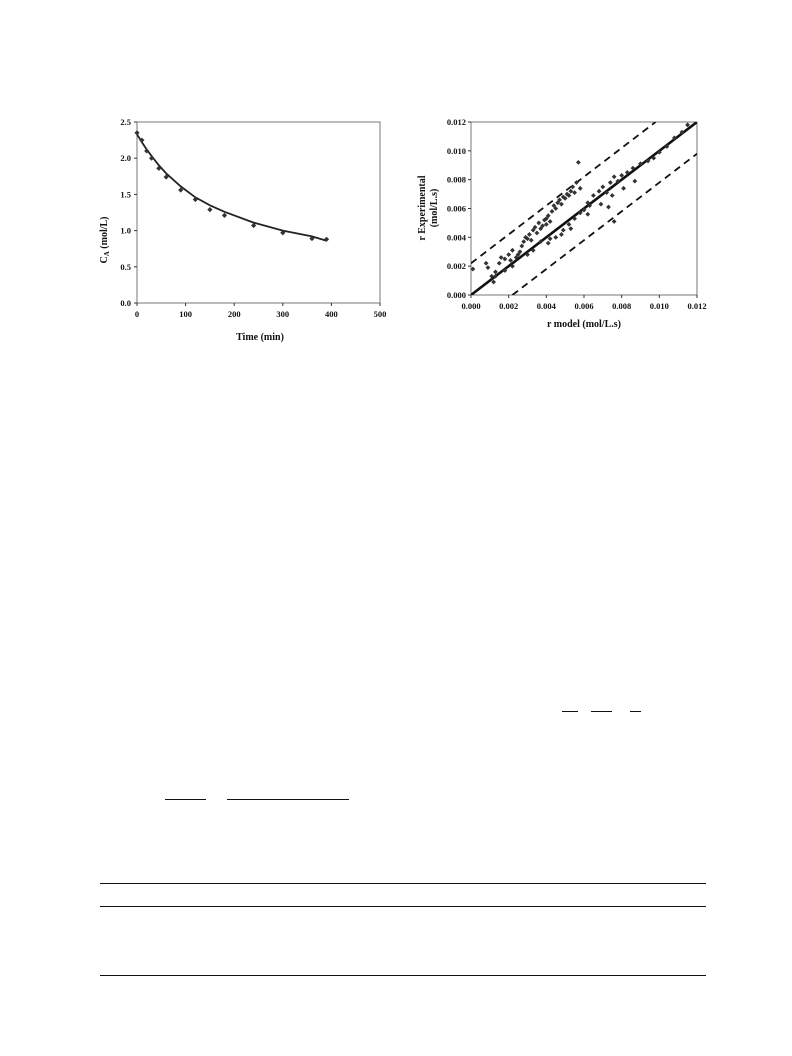 The height and width of the screenshot is (1056, 792). I want to click on table-bottom-rule, so click(403, 975).